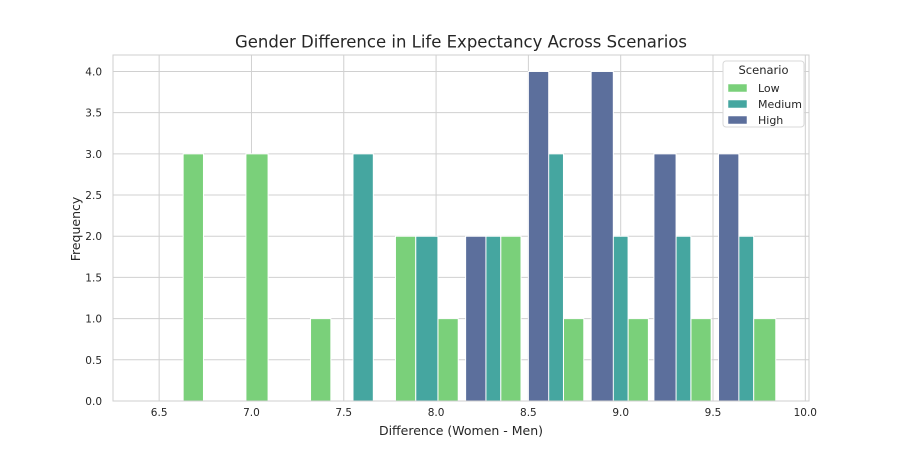 The width and height of the screenshot is (900, 454). Describe the element at coordinates (93, 278) in the screenshot. I see `y-tick-label: 1.5` at that location.